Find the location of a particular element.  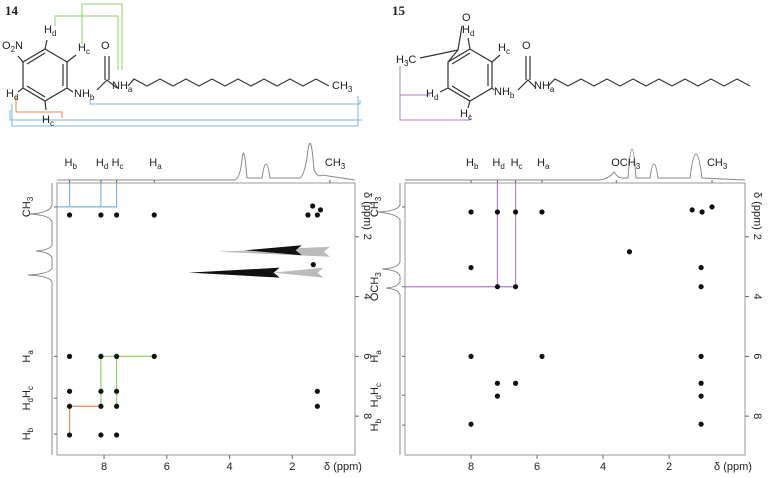

y-tick-label: 8 is located at coordinates (367, 416).